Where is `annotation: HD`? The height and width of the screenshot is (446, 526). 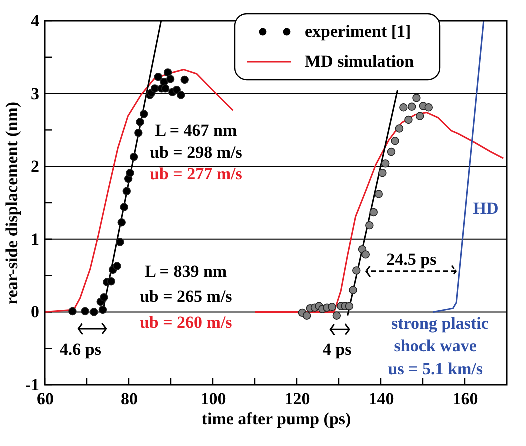
annotation: HD is located at coordinates (486, 208).